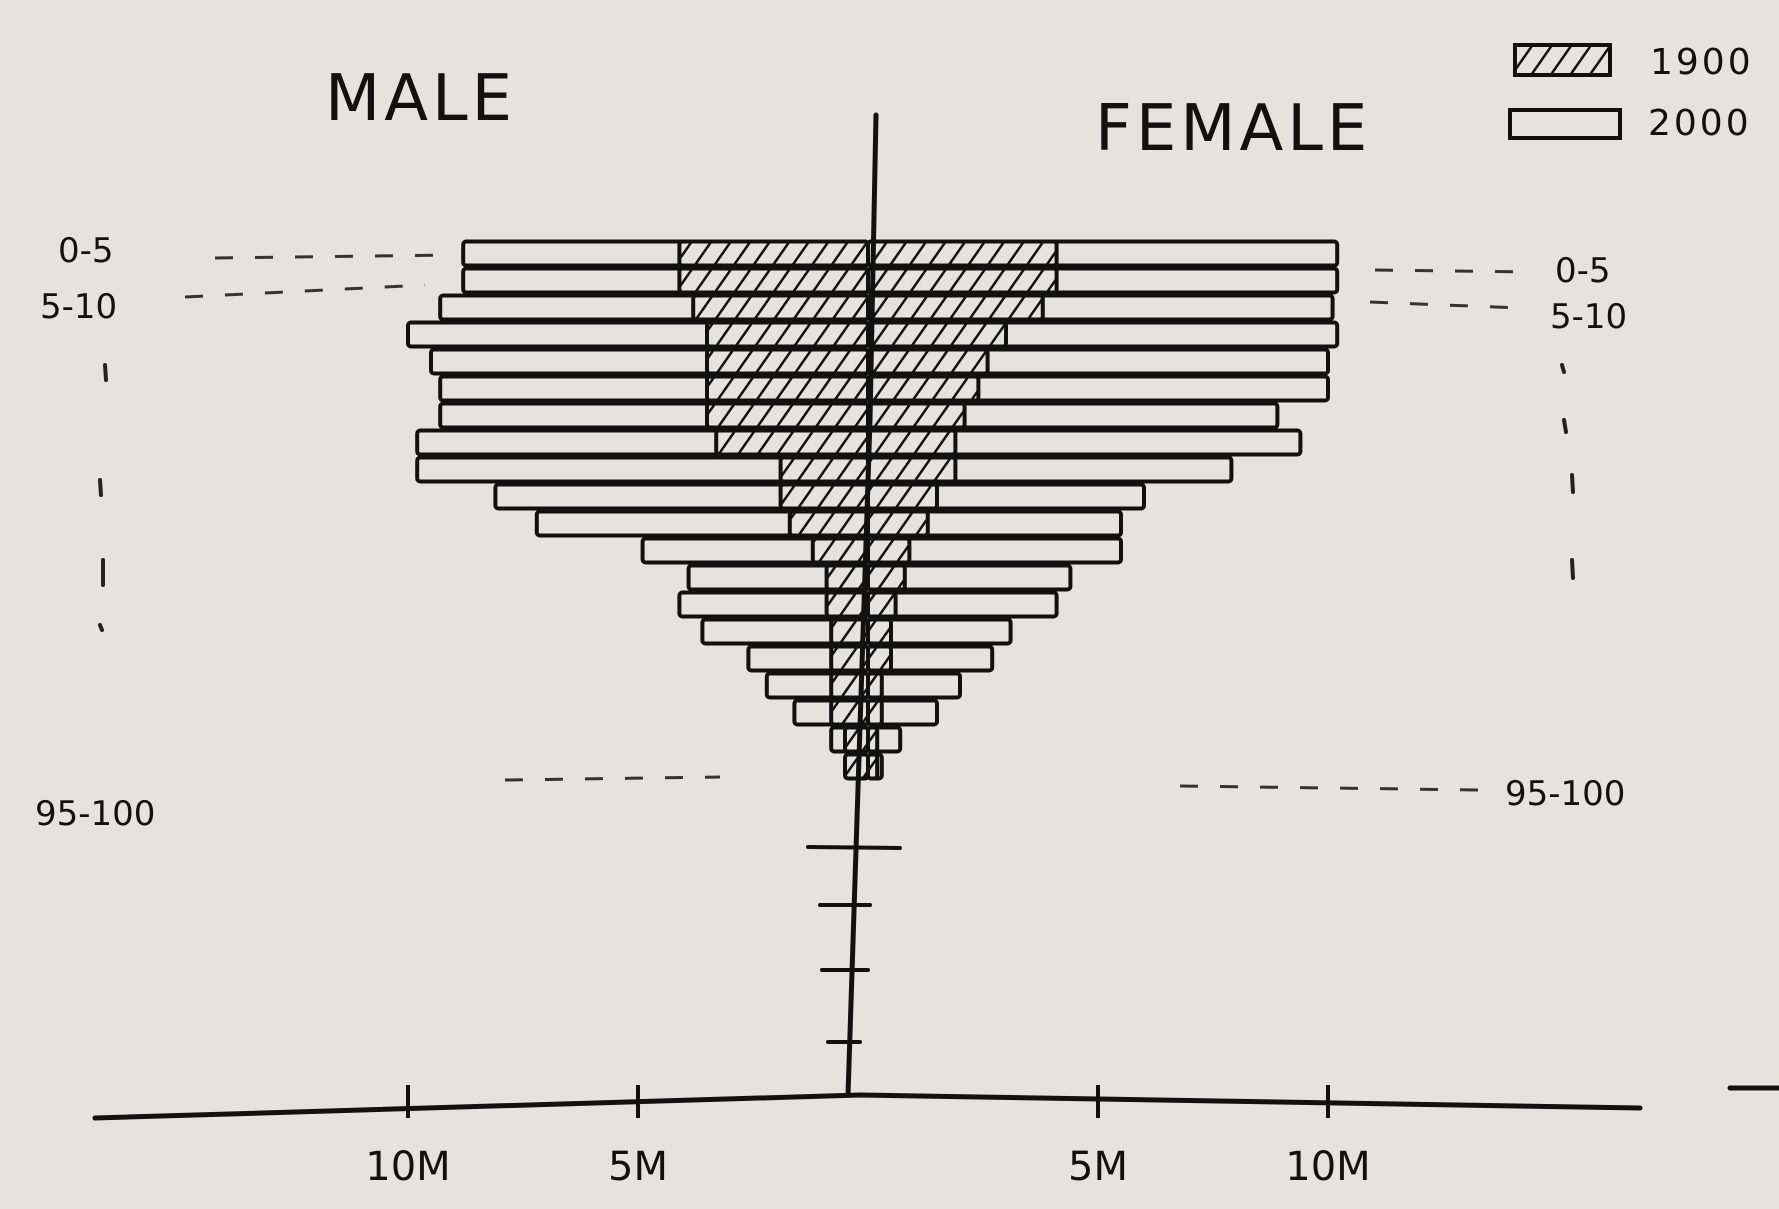 This screenshot has width=1779, height=1209. I want to click on guide-line-0-5-left, so click(332, 256).